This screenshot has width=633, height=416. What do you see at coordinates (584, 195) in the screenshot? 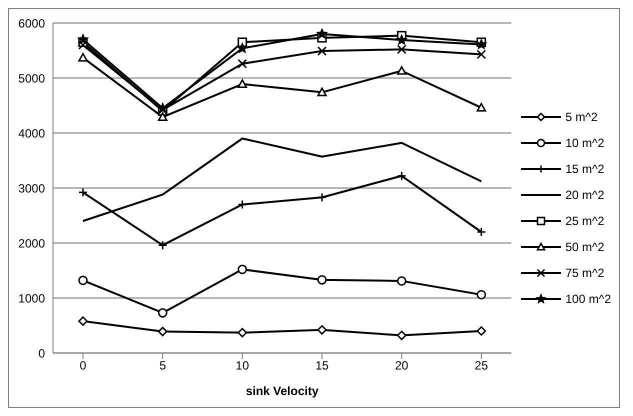
I see `legend-label: 20 m^2` at bounding box center [584, 195].